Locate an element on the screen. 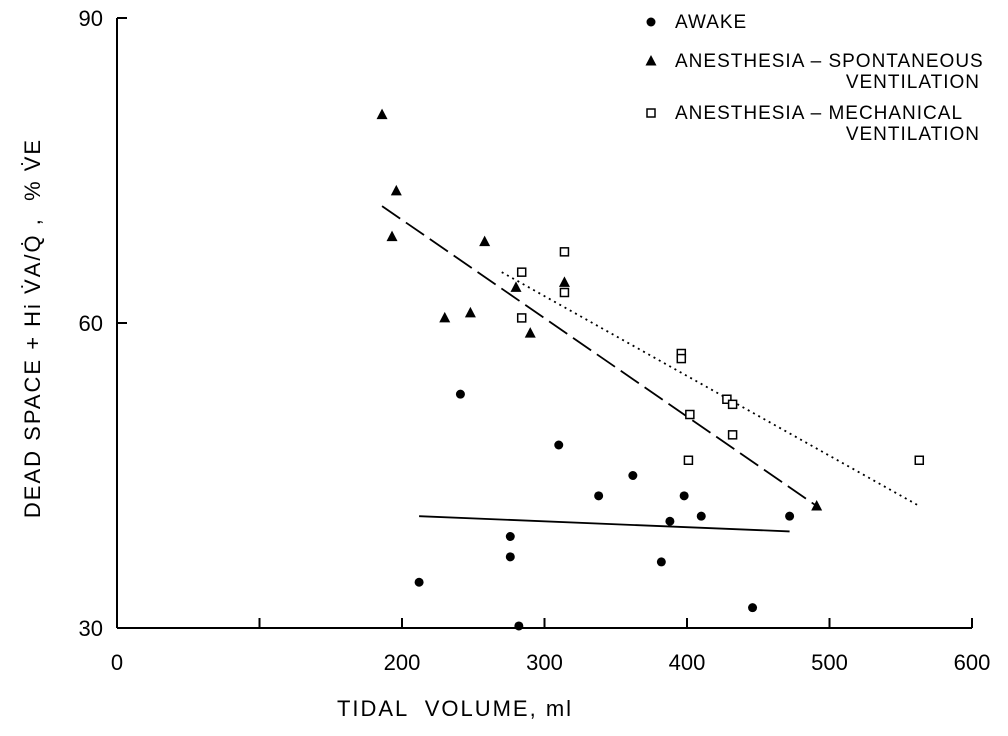  y-axis-title: DEAD SPACE + Hi V̇A/Q̇ , % V̇E is located at coordinates (32, 328).